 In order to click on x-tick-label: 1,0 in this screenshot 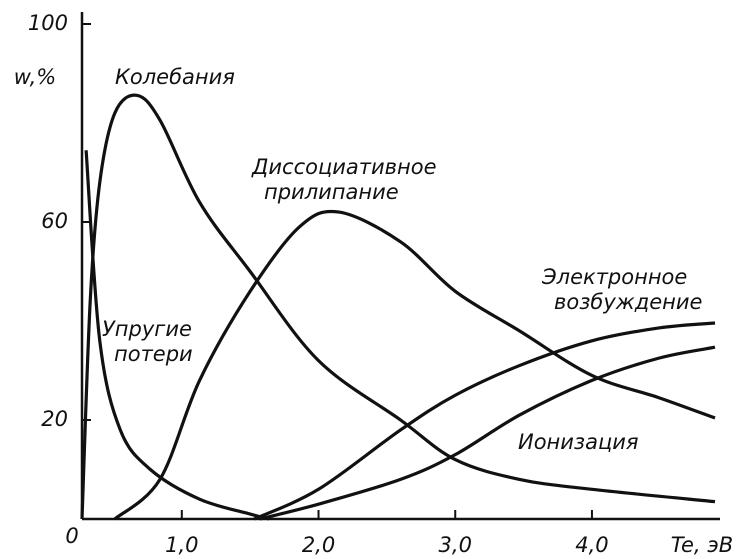, I will do `click(181, 545)`.